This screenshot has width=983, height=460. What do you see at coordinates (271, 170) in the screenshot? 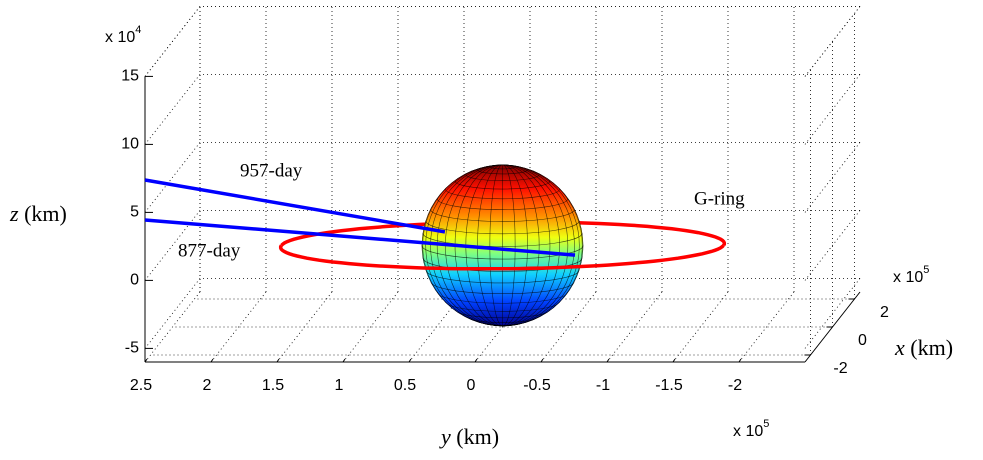
I see `series-label: 957-day` at bounding box center [271, 170].